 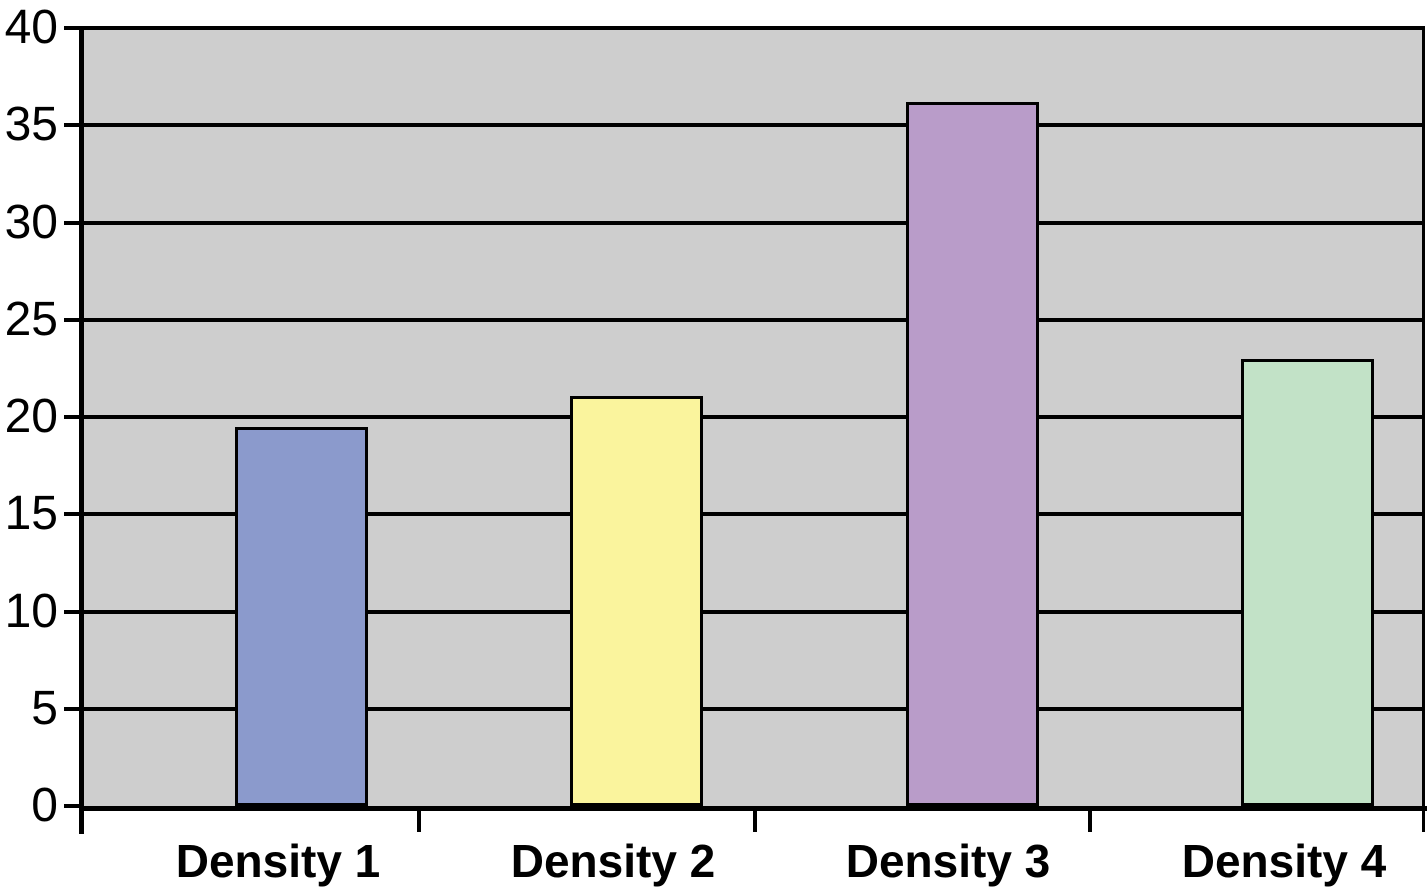 I want to click on x-axis-line, so click(x=753, y=808).